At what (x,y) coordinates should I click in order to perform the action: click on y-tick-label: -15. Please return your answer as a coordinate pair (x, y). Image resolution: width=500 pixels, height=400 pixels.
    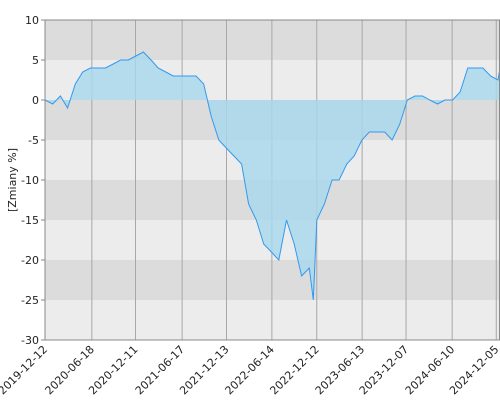
    Looking at the image, I should click on (30, 220).